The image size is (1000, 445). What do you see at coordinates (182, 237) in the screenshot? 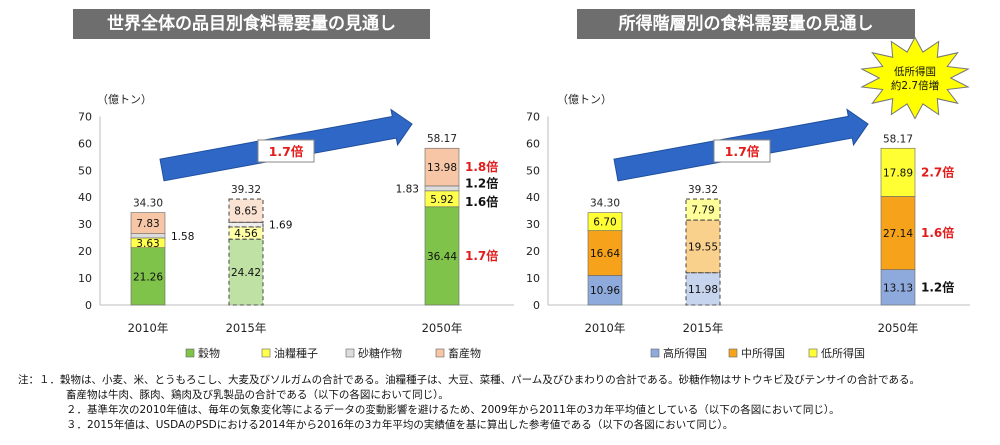
I see `left-seg-label: 1.58` at bounding box center [182, 237].